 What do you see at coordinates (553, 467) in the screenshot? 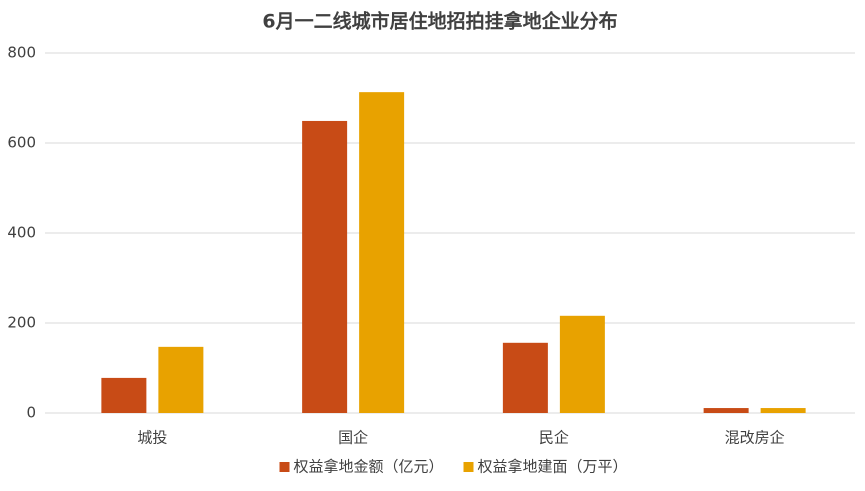
I see `legend-label: 权益拿地建面（万平）` at bounding box center [553, 467].